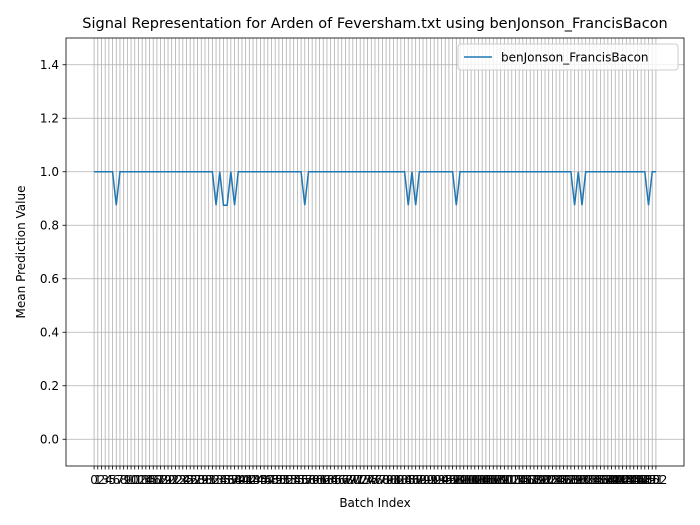  Describe the element at coordinates (493, 480) in the screenshot. I see `x-tick-label: 108` at that location.